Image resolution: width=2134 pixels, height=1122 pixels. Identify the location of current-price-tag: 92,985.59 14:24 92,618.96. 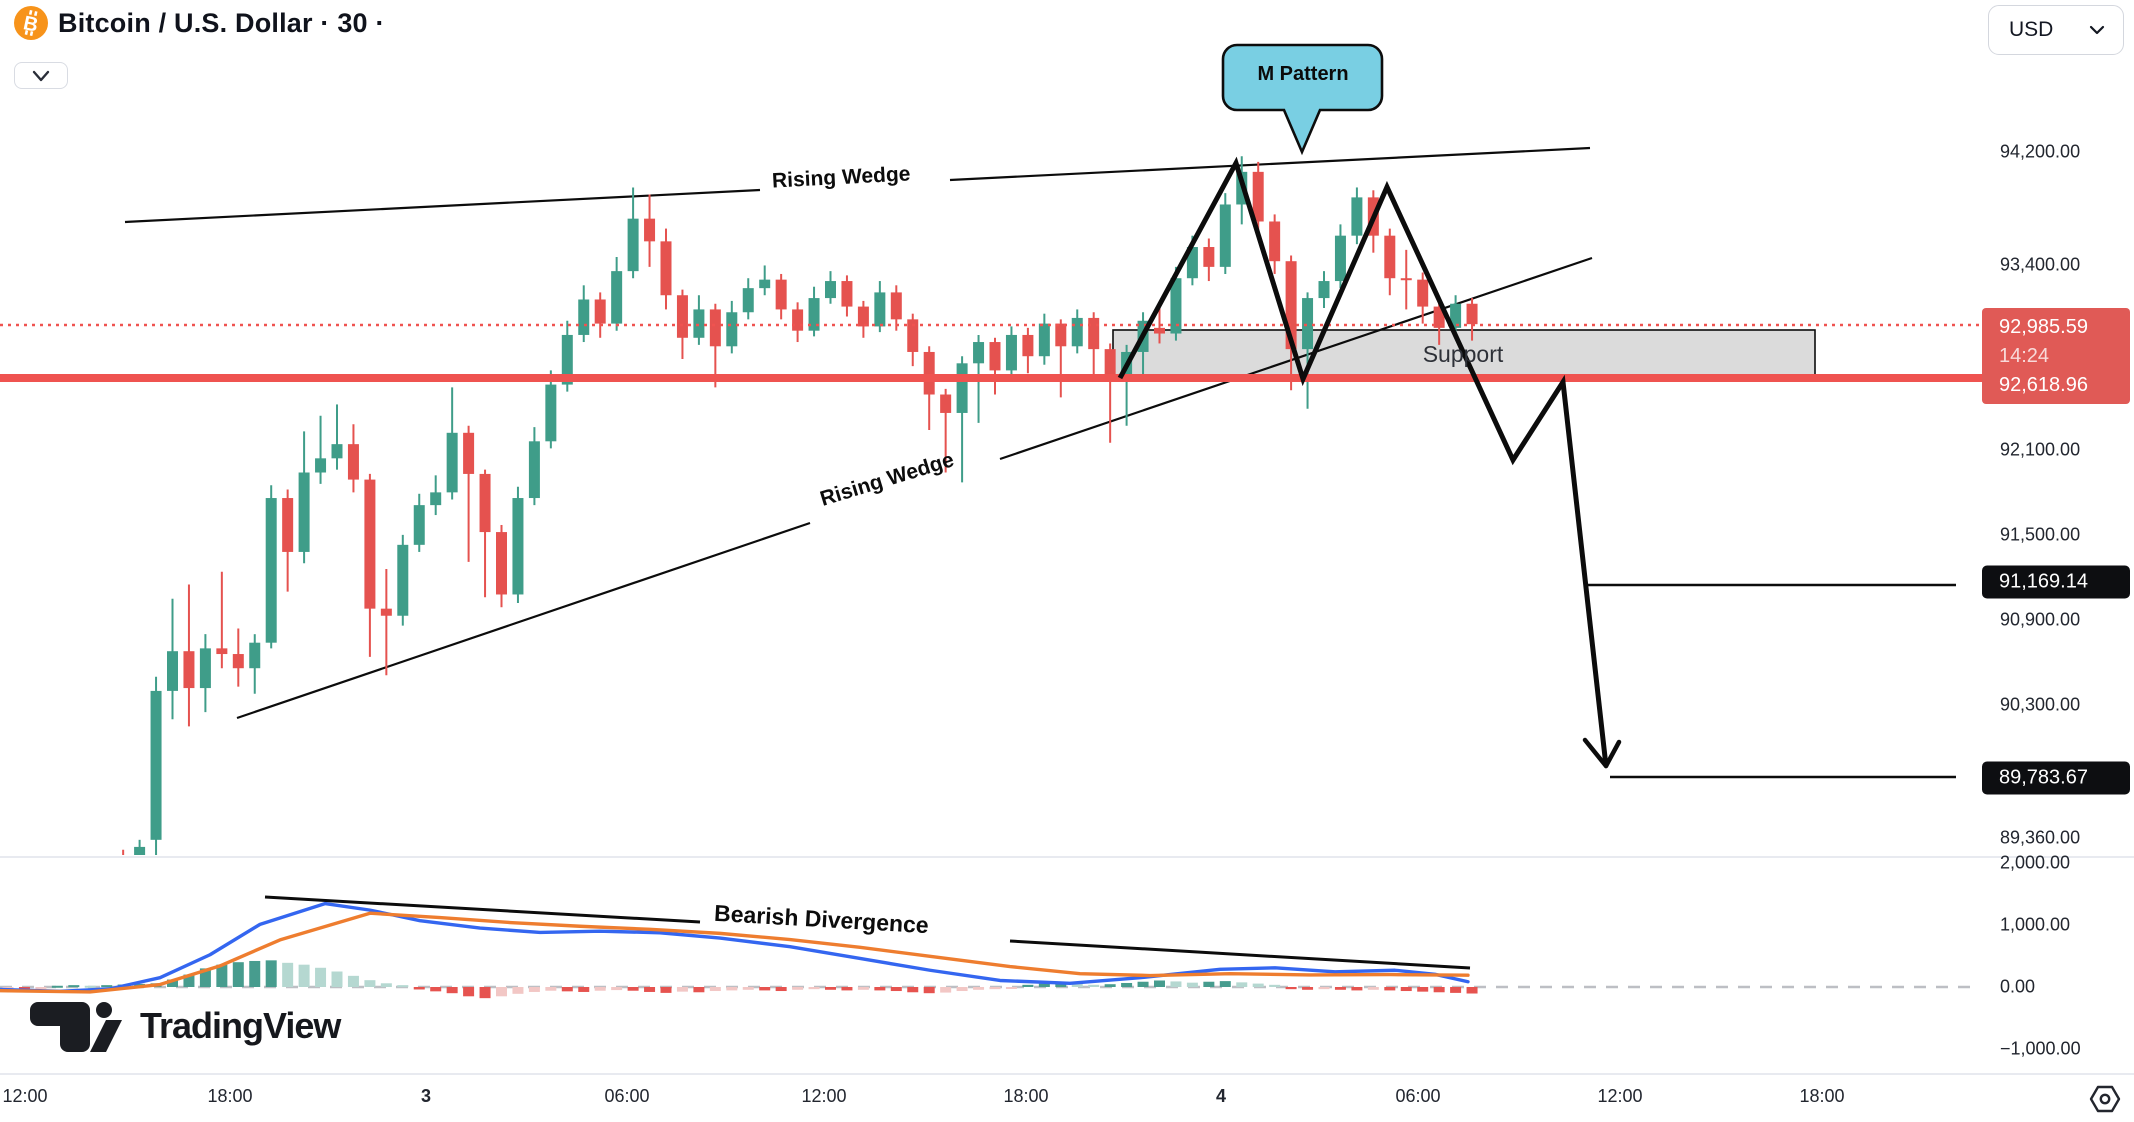
(2056, 356).